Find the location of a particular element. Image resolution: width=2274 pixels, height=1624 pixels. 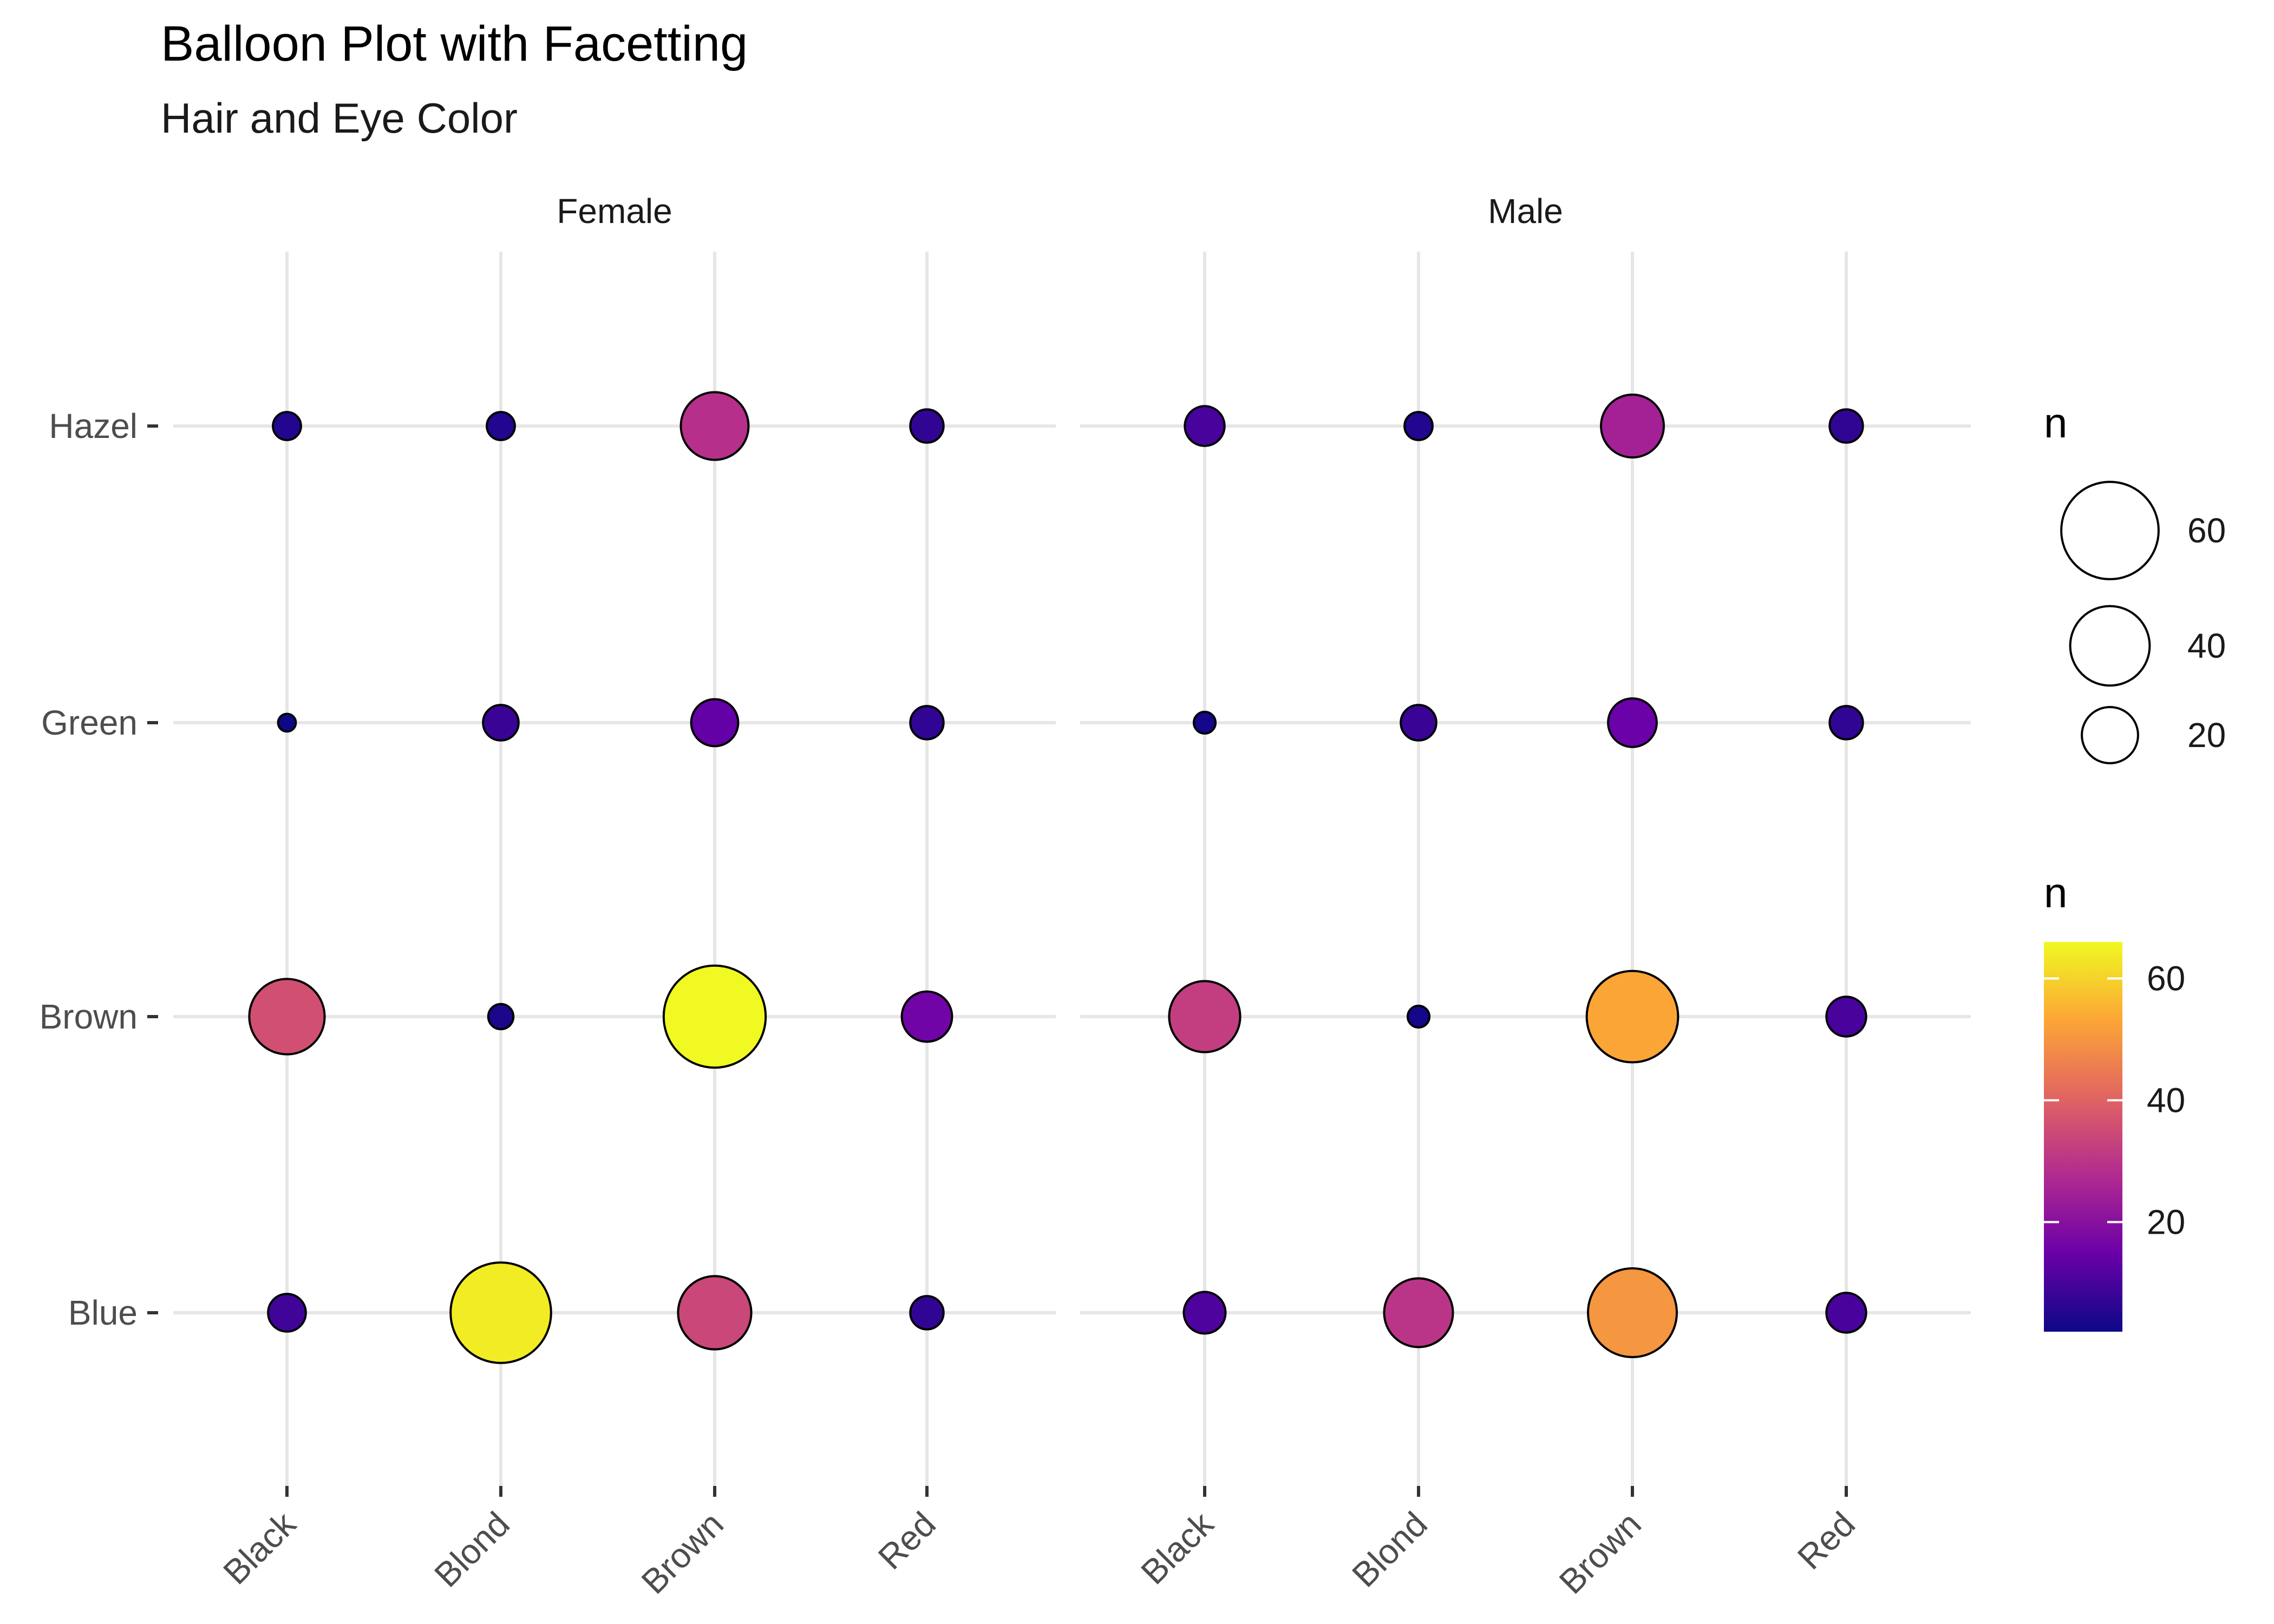

size-legend: n 60 40 20 is located at coordinates (2135, 581).